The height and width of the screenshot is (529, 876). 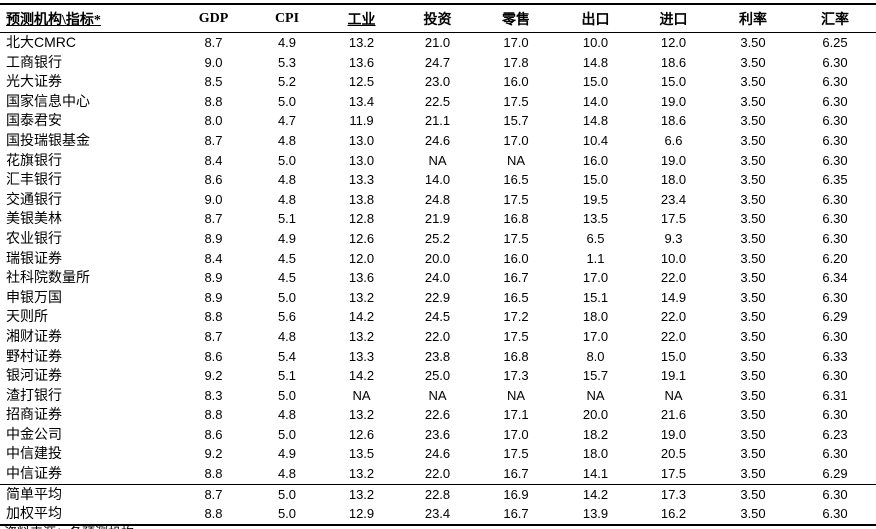 I want to click on value-cell: 18.0, so click(x=673, y=180).